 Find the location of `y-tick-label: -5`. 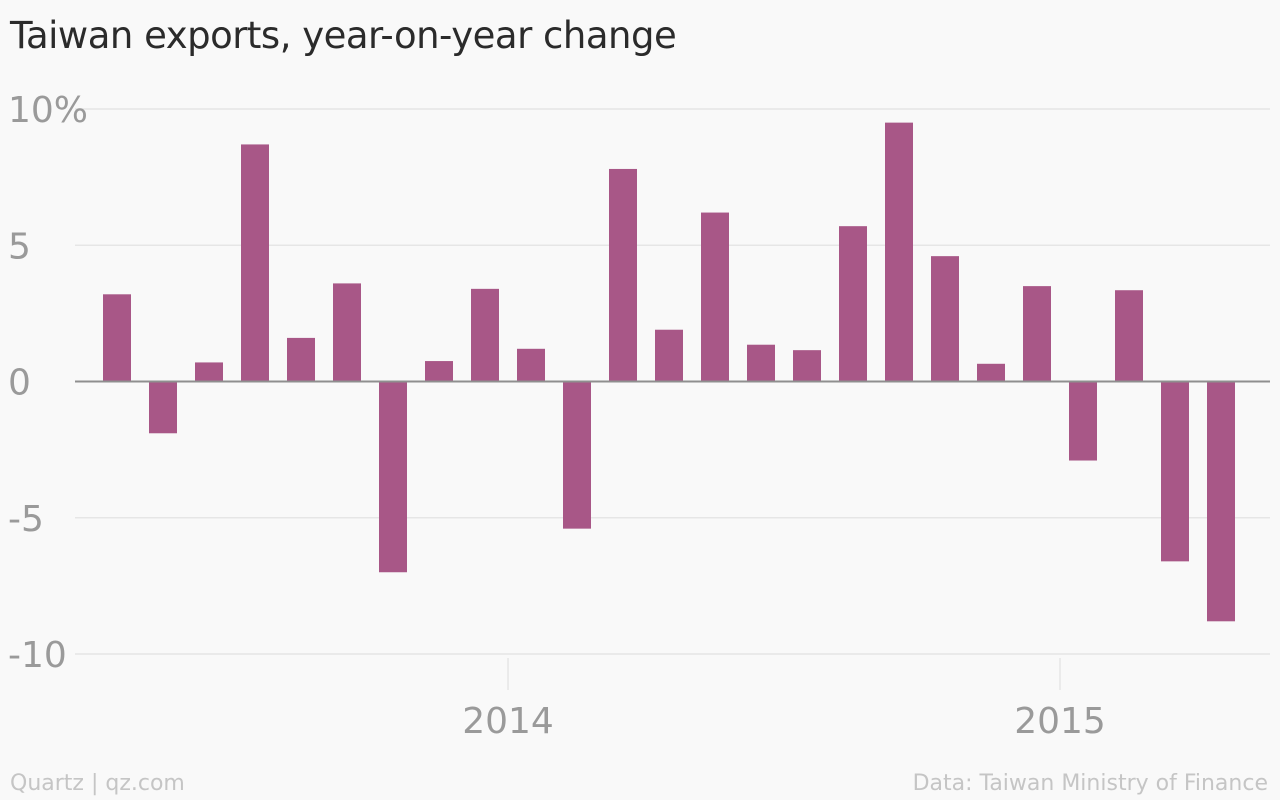

y-tick-label: -5 is located at coordinates (26, 519).